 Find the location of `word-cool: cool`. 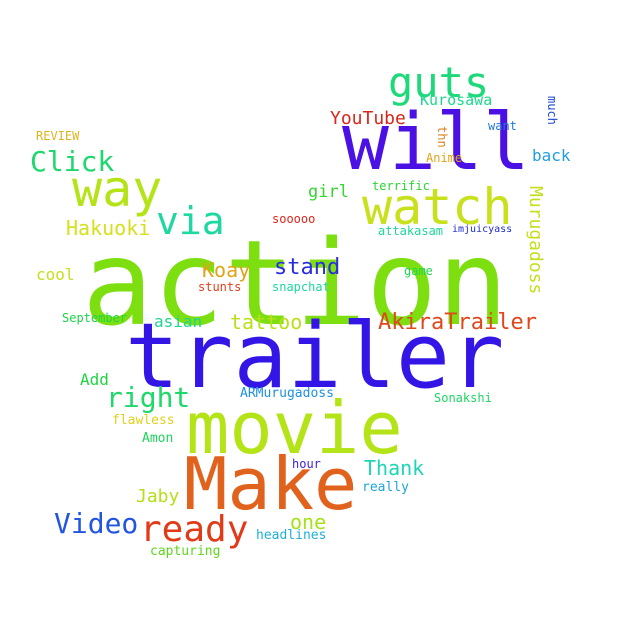

word-cool: cool is located at coordinates (55, 274).